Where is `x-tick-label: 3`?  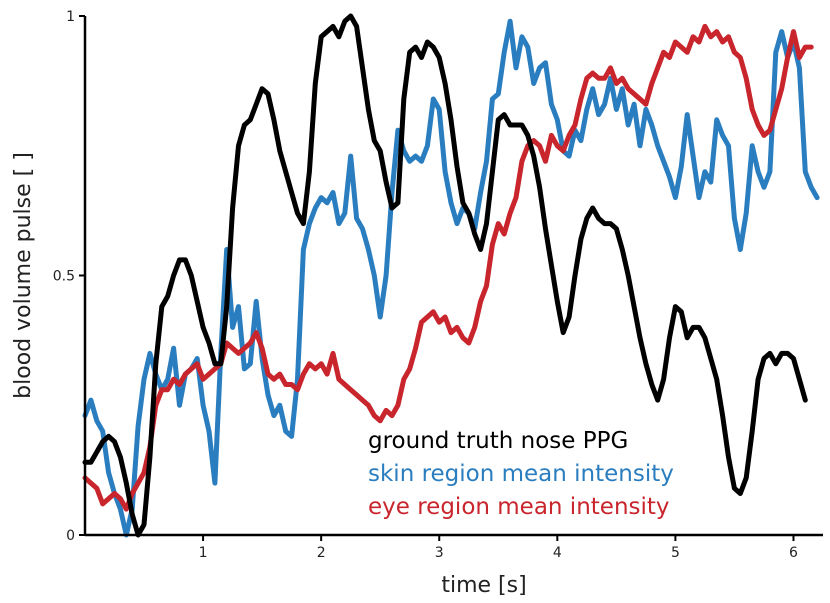
x-tick-label: 3 is located at coordinates (439, 553).